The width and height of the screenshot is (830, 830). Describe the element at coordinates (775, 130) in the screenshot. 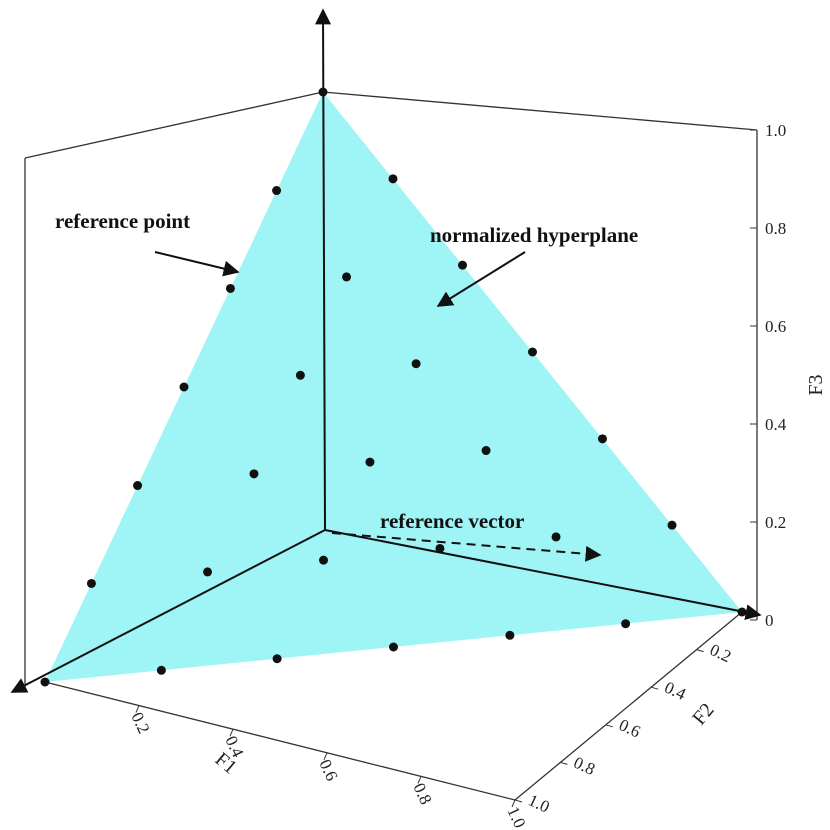

I see `z-tick-label: 1.0` at that location.